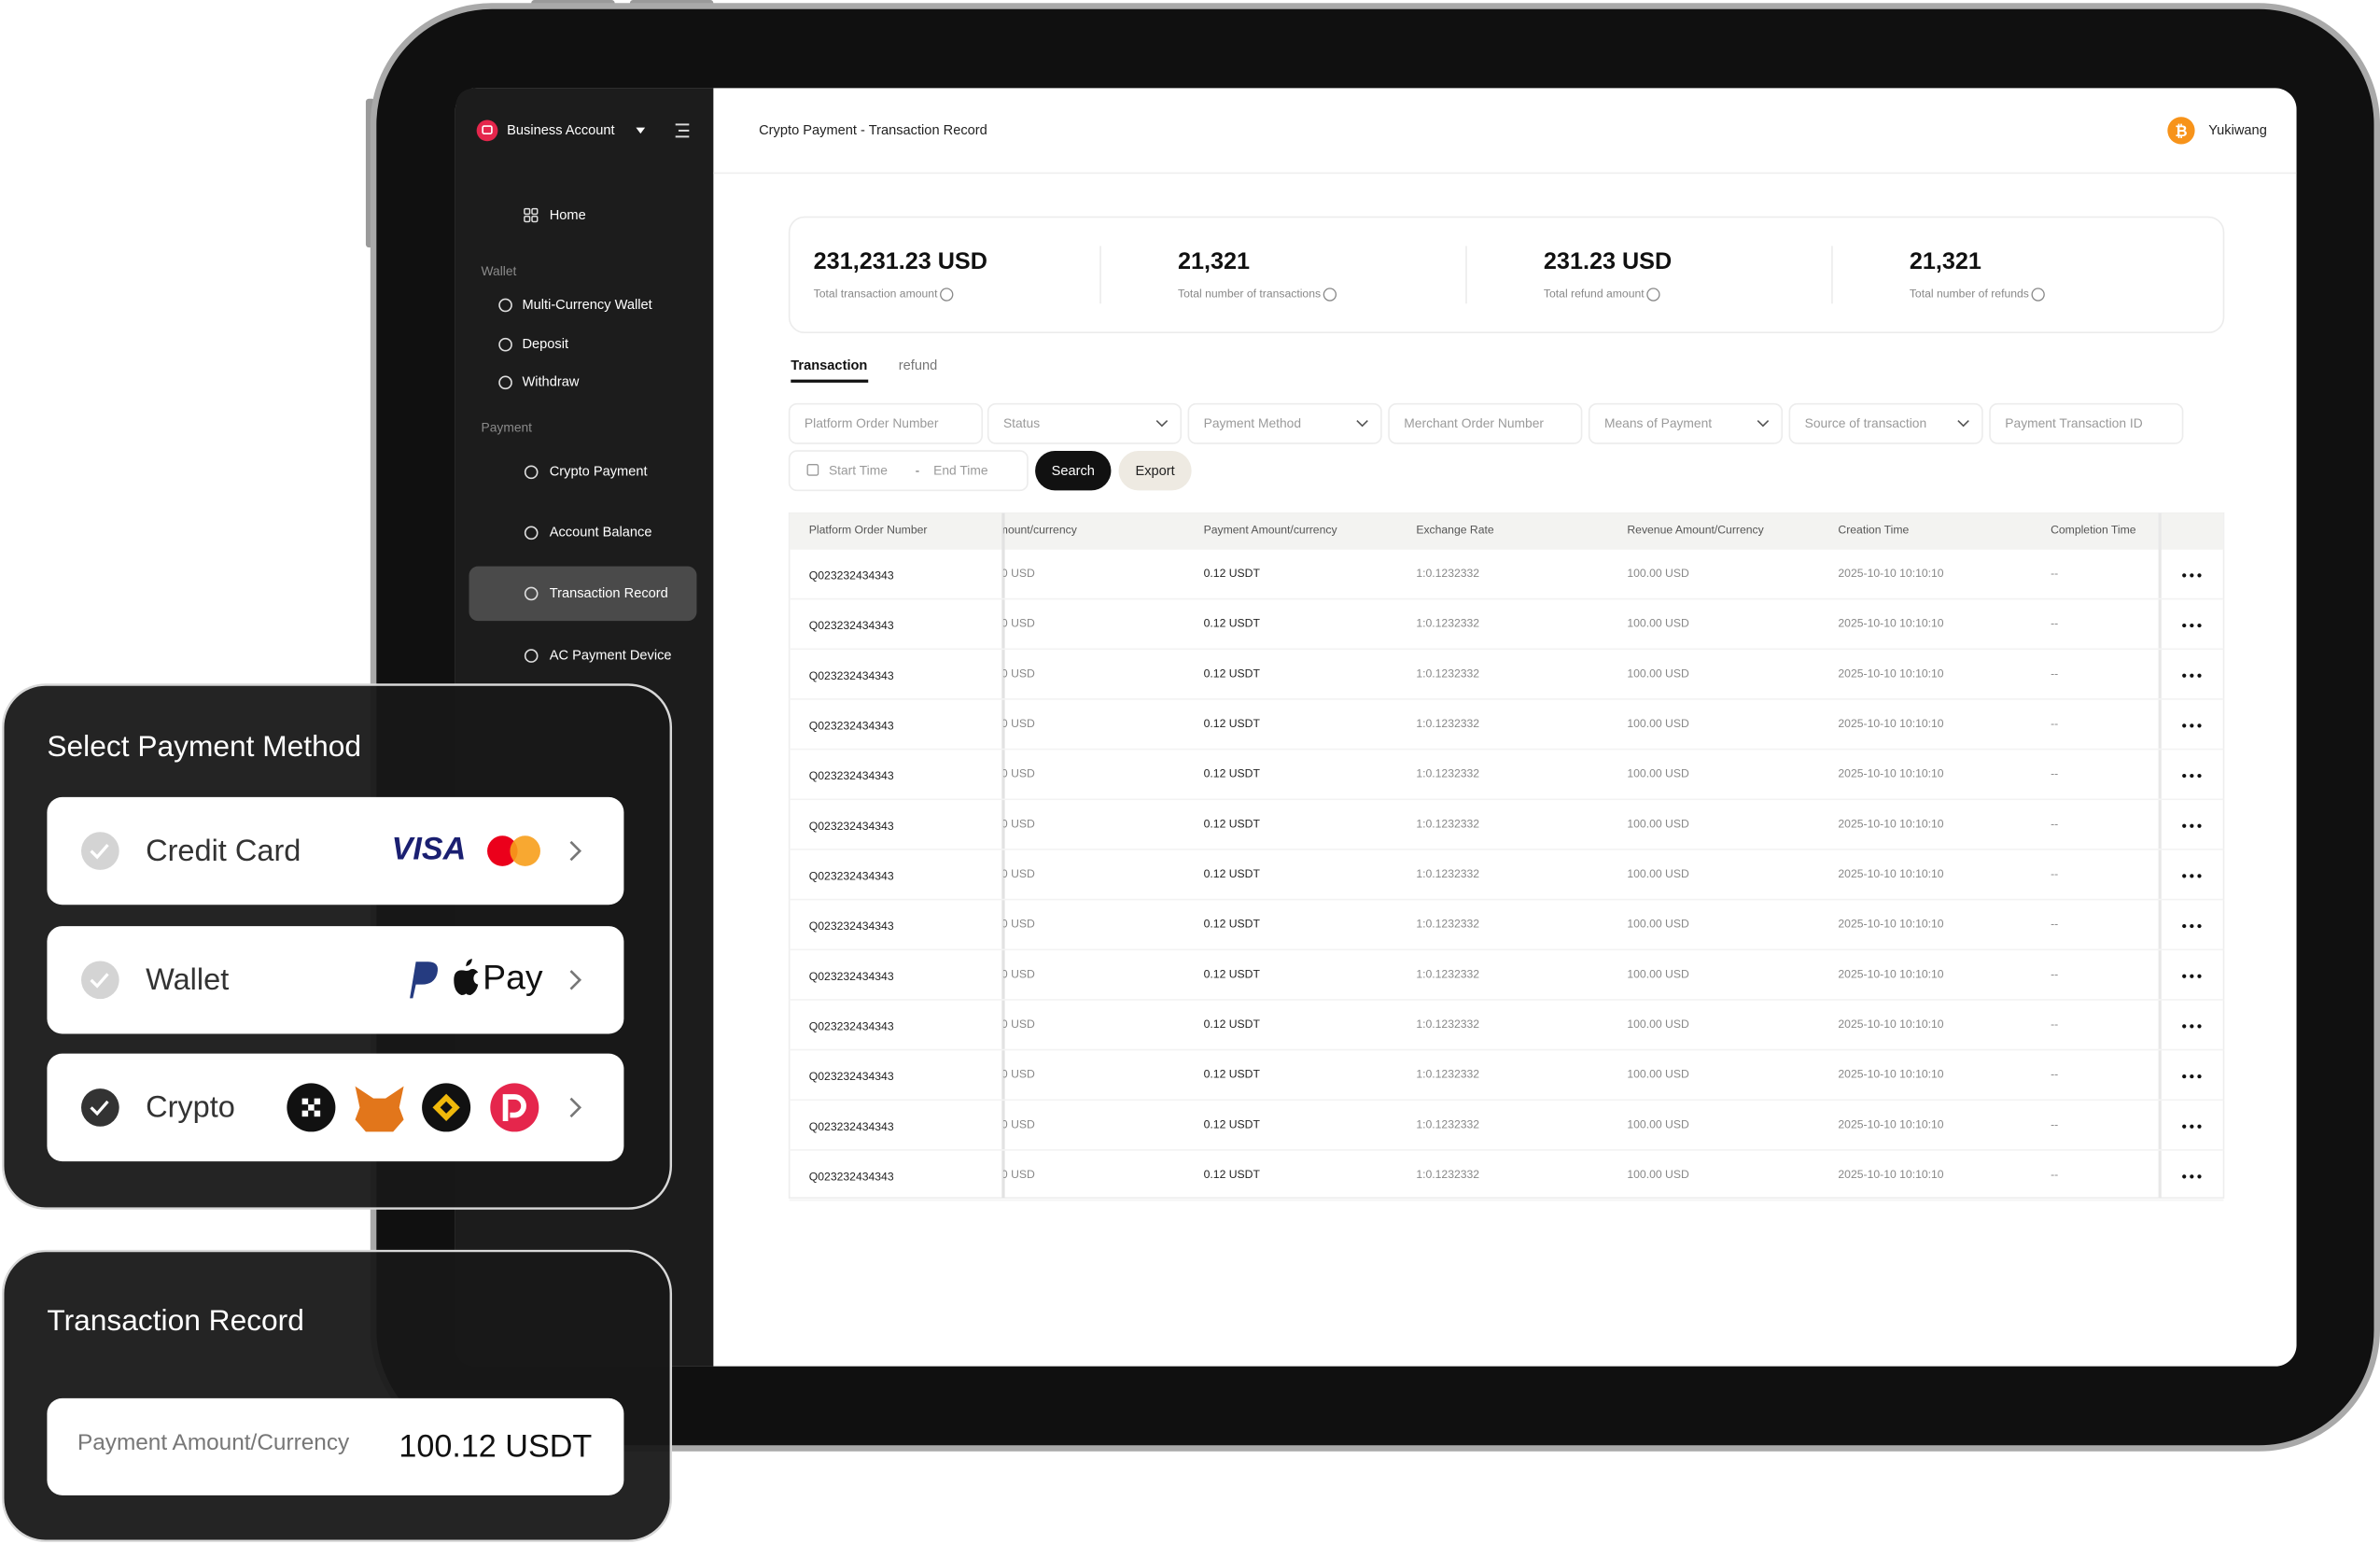  What do you see at coordinates (682, 130) in the screenshot?
I see `menu-icon` at bounding box center [682, 130].